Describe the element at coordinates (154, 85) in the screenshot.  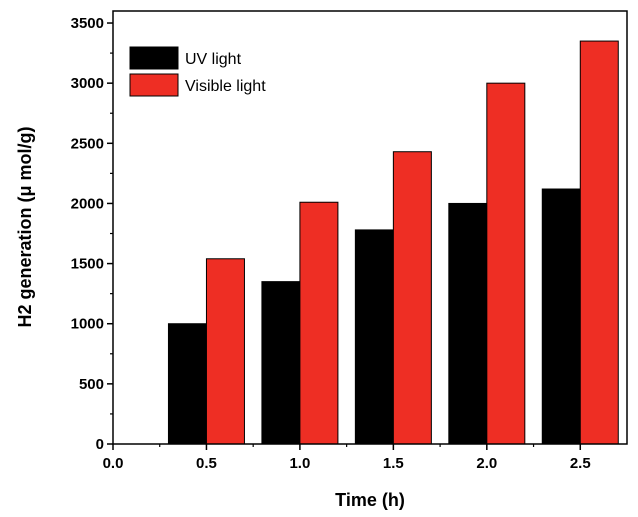
I see `legend-swatch-visible` at that location.